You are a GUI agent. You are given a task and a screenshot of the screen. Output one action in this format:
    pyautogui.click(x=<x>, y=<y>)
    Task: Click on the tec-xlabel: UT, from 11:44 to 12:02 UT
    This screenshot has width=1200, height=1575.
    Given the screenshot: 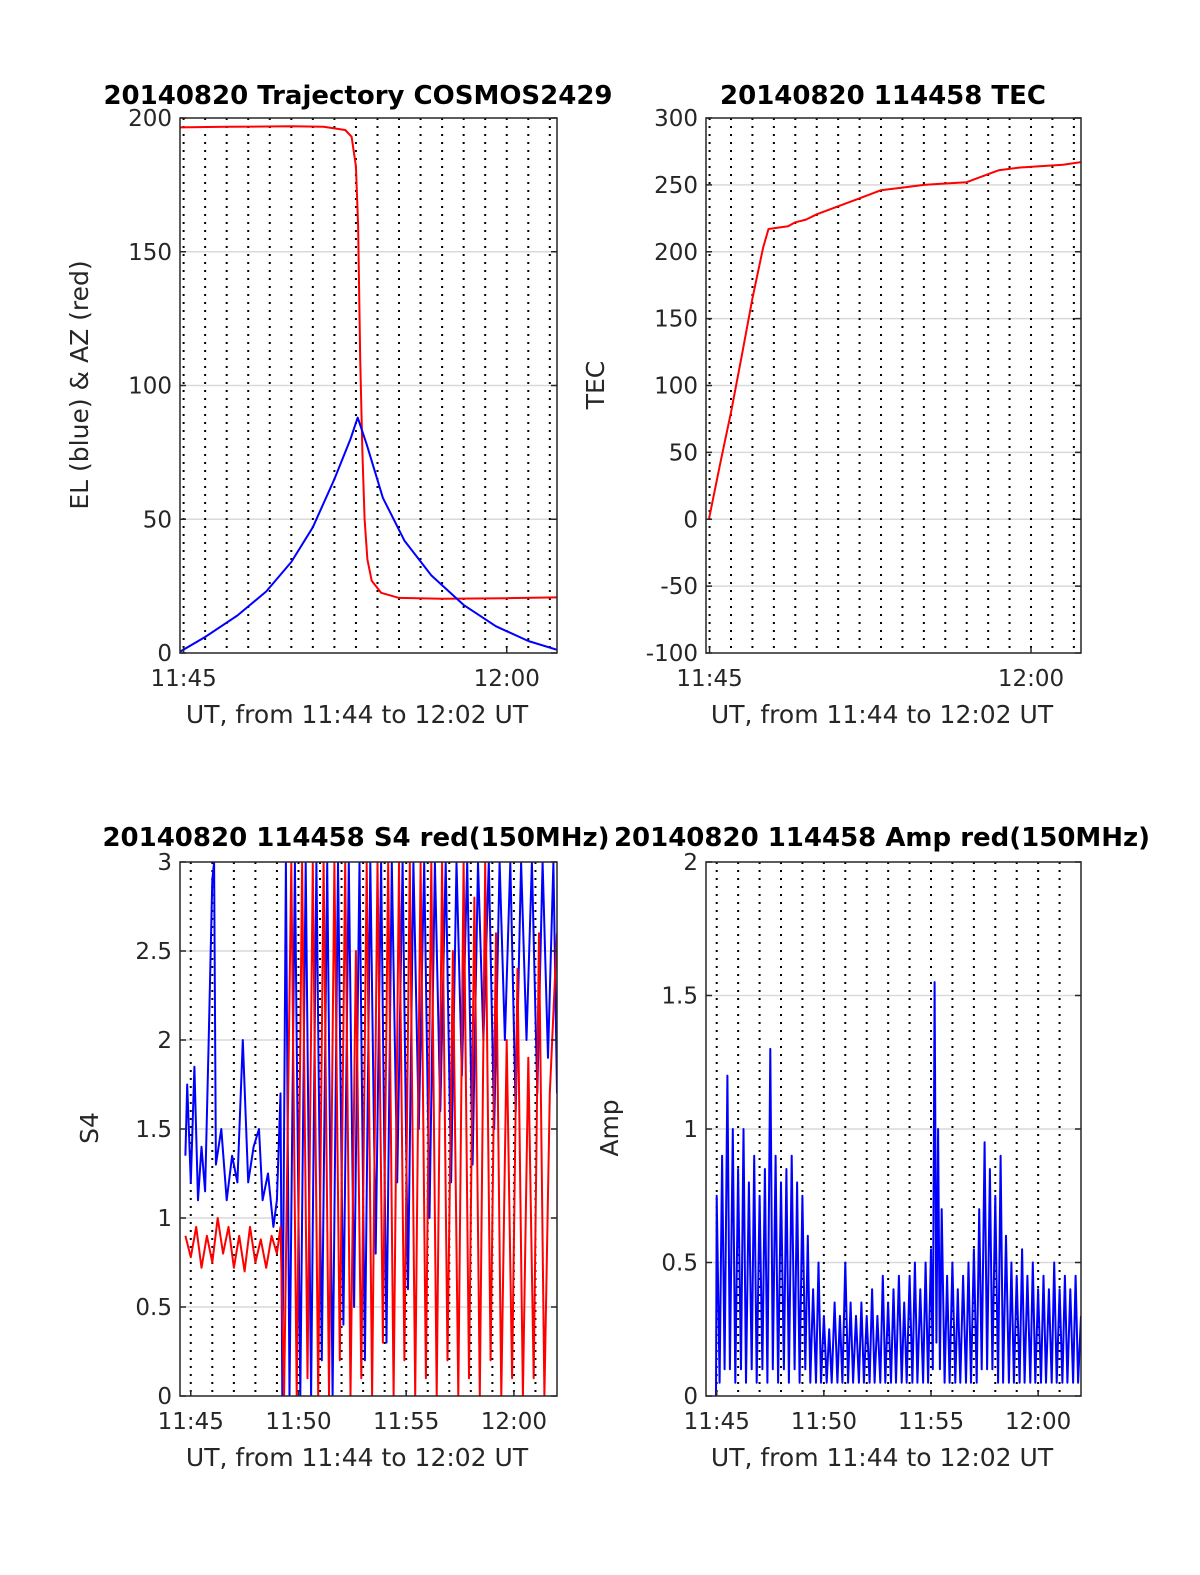 What is the action you would take?
    pyautogui.click(x=882, y=714)
    